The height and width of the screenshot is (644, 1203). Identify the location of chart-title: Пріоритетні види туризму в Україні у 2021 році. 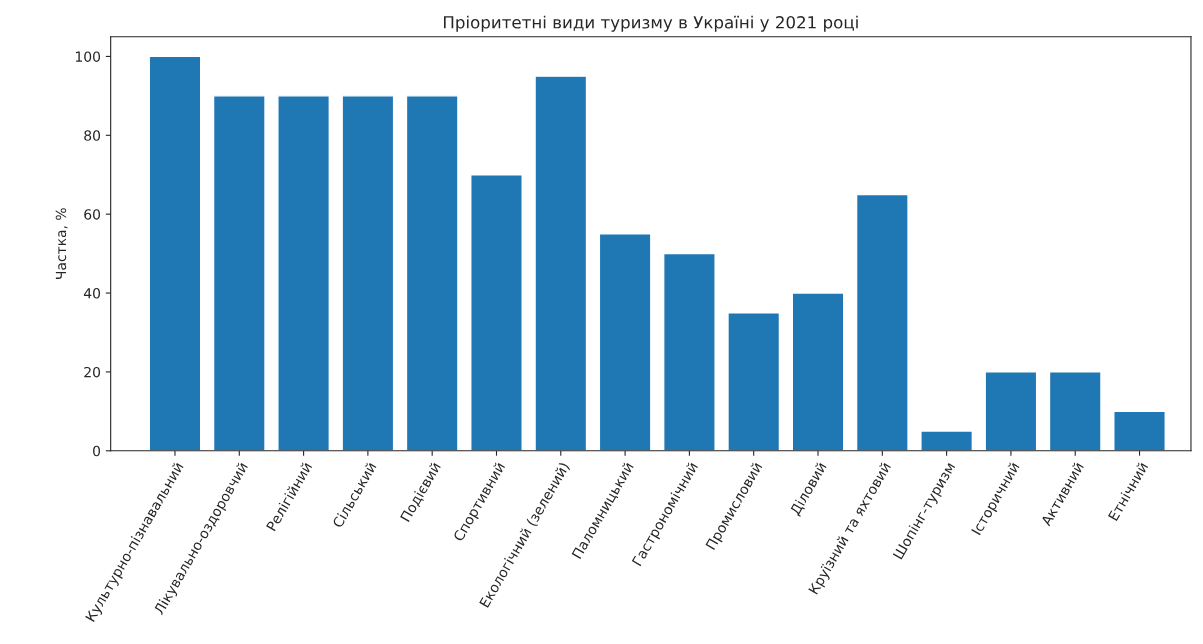
(650, 23).